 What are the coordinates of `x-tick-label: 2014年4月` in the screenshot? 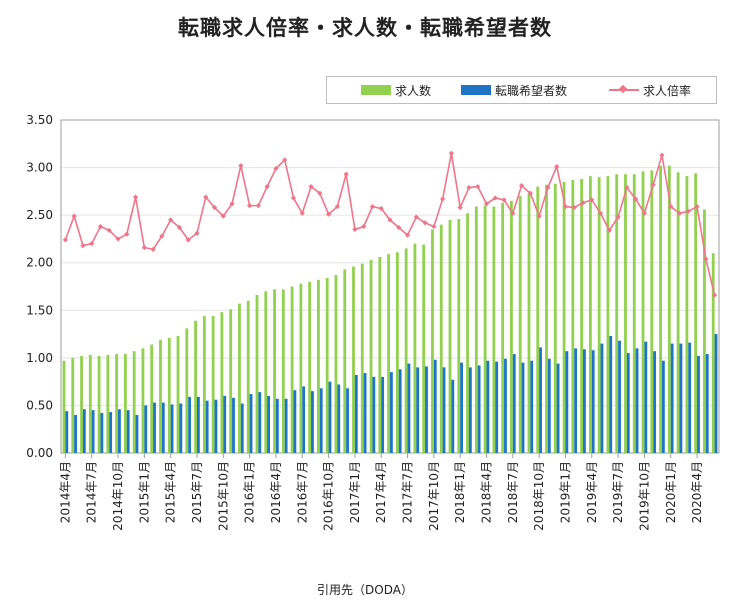 It's located at (65, 492).